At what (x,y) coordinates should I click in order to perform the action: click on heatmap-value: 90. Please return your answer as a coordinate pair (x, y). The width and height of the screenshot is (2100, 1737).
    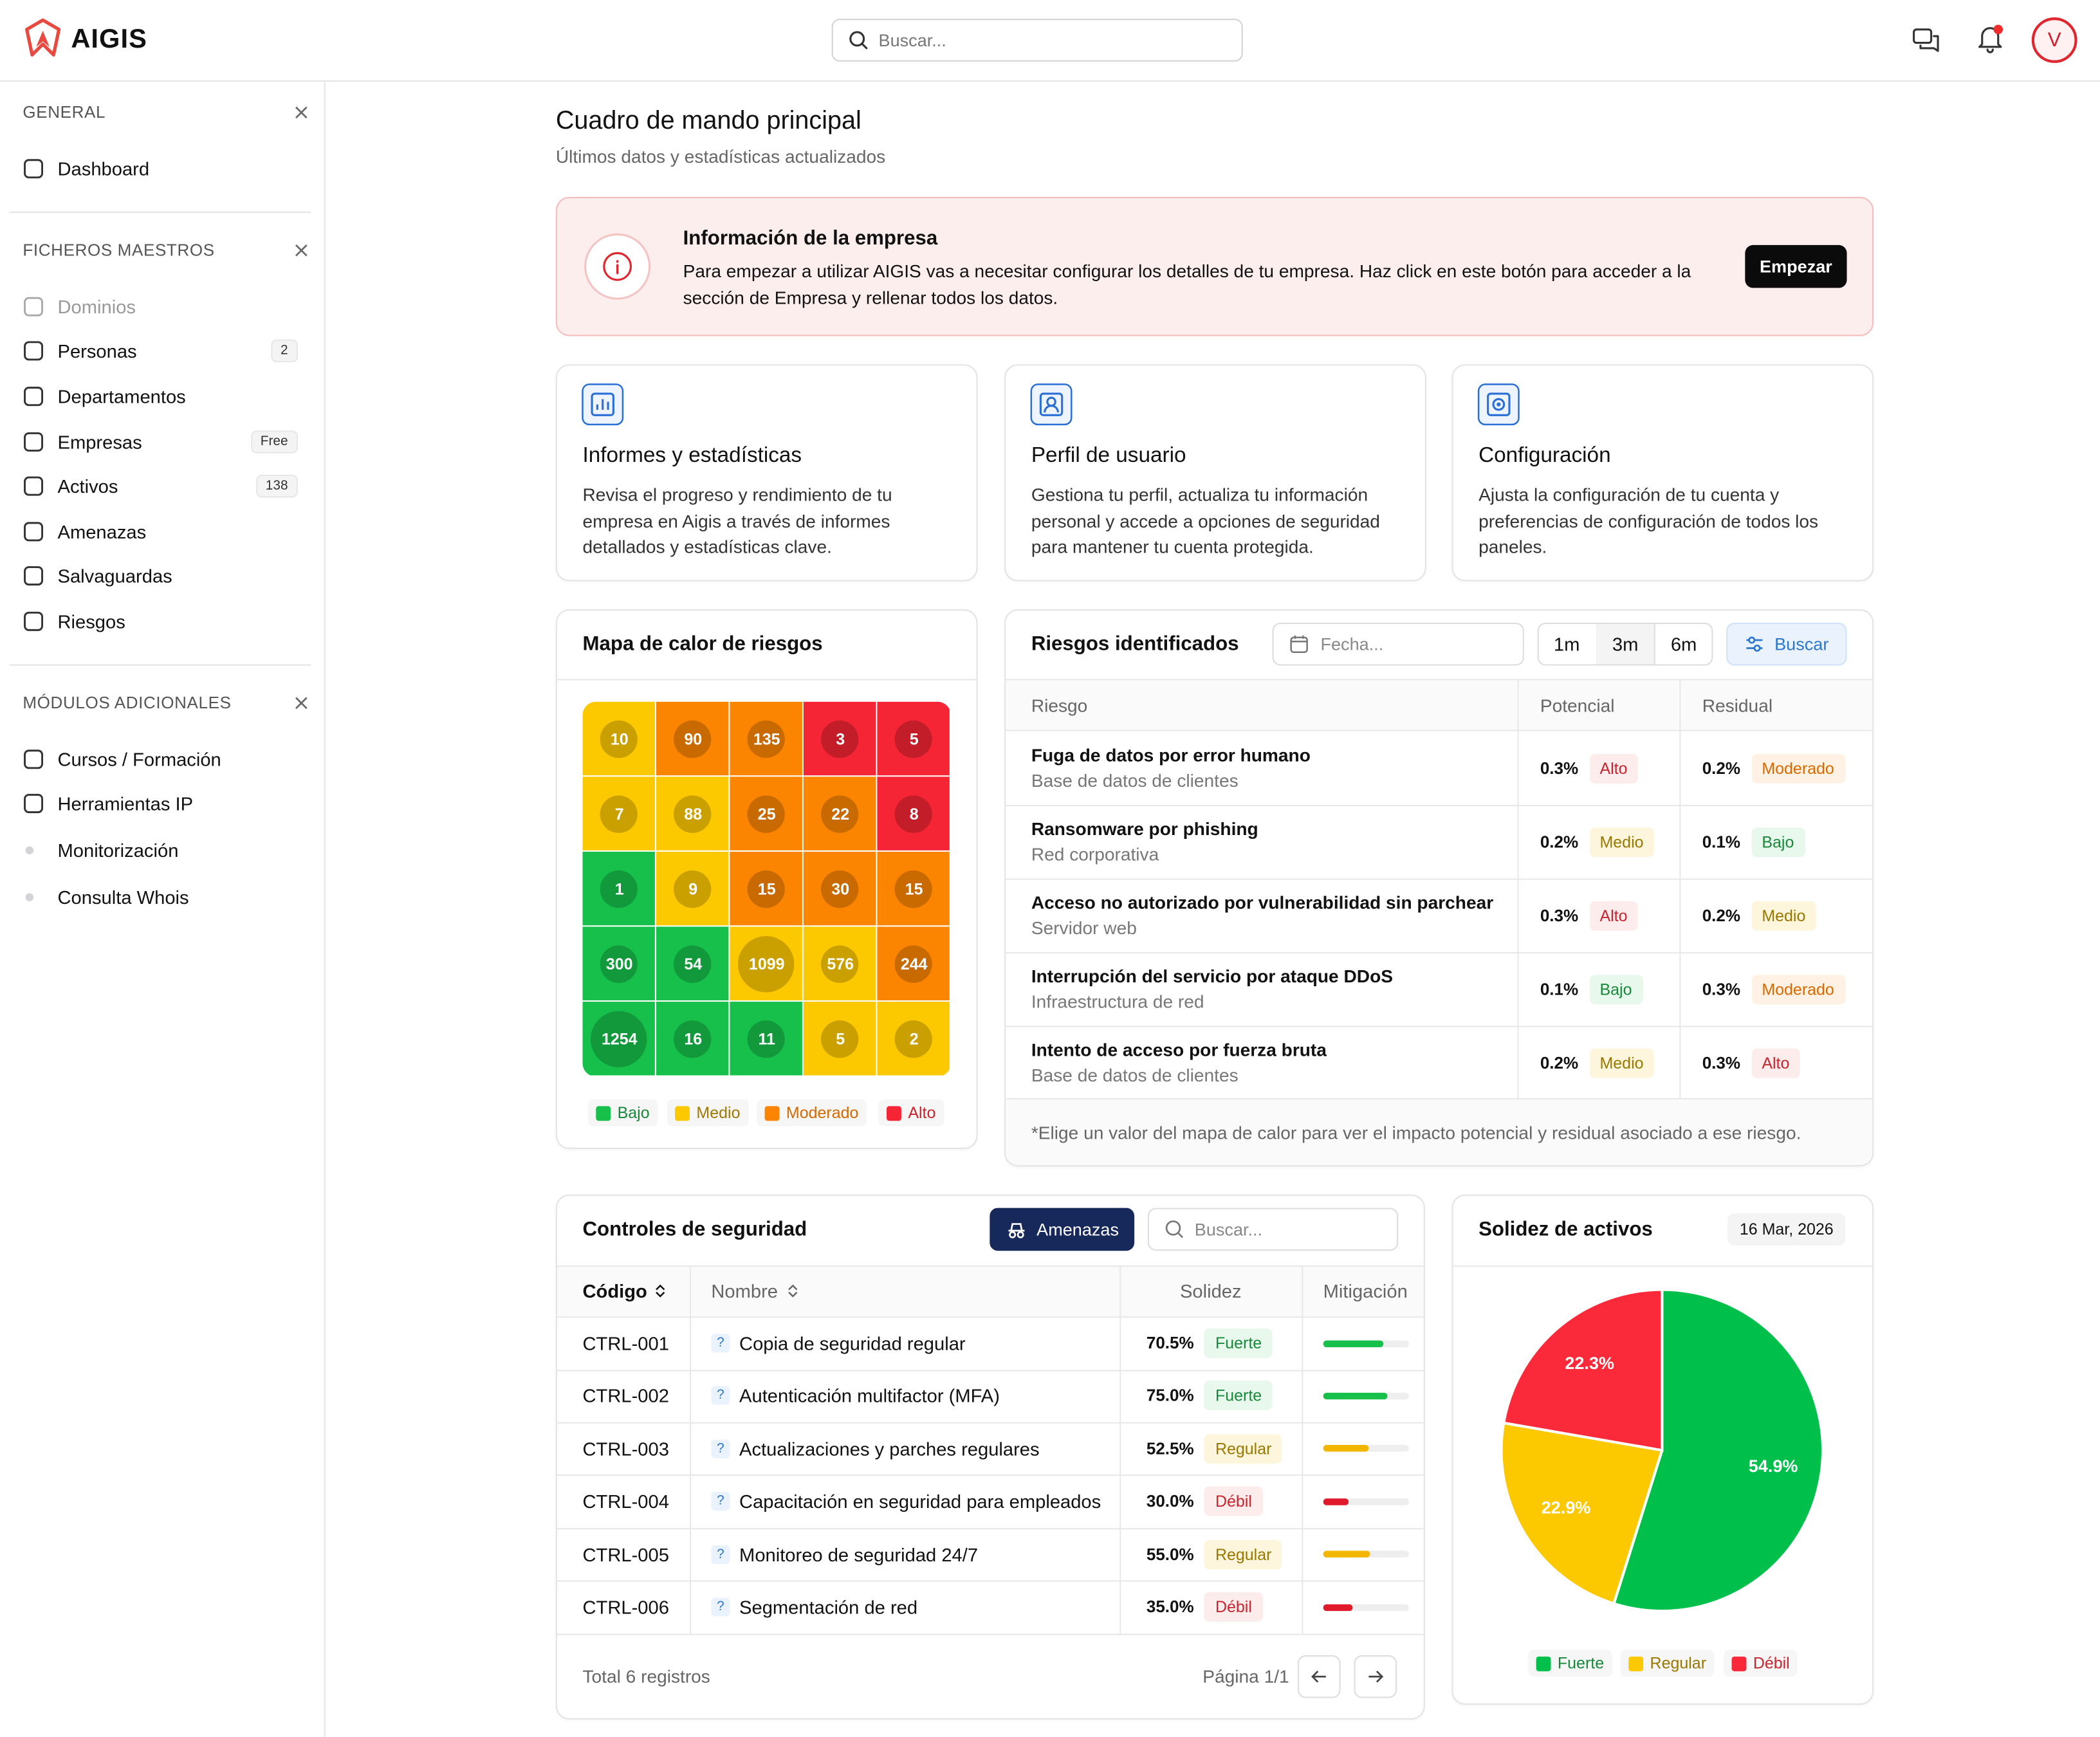
    Looking at the image, I should click on (693, 739).